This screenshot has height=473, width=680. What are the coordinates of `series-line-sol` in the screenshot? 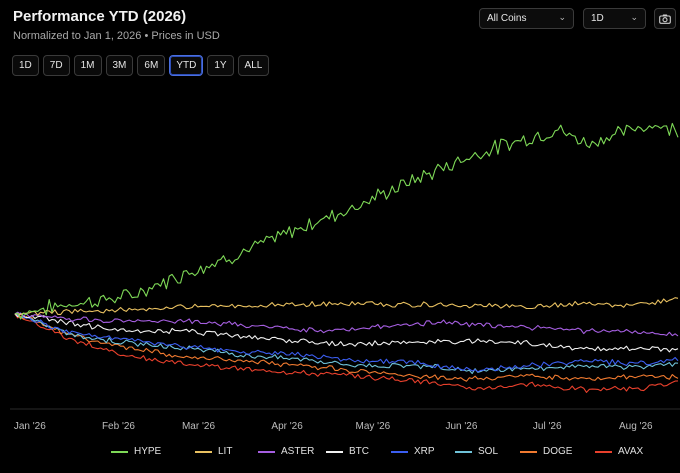 It's located at (346, 344).